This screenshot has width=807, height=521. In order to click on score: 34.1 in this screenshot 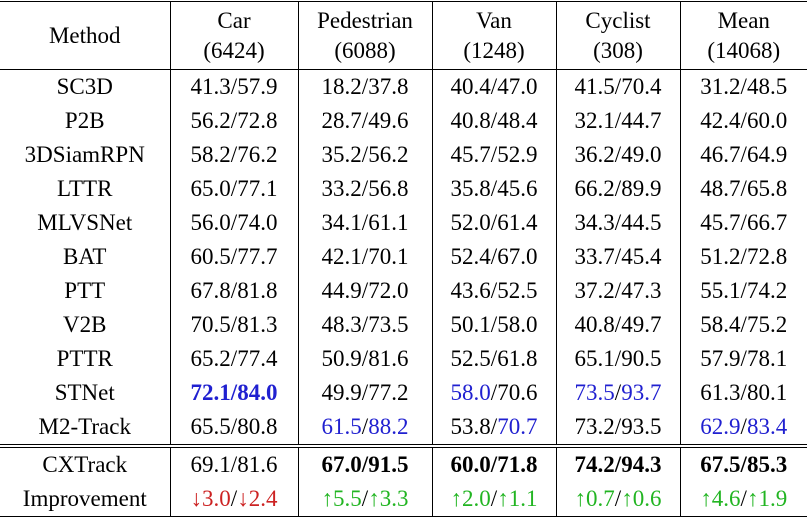, I will do `click(342, 222)`.